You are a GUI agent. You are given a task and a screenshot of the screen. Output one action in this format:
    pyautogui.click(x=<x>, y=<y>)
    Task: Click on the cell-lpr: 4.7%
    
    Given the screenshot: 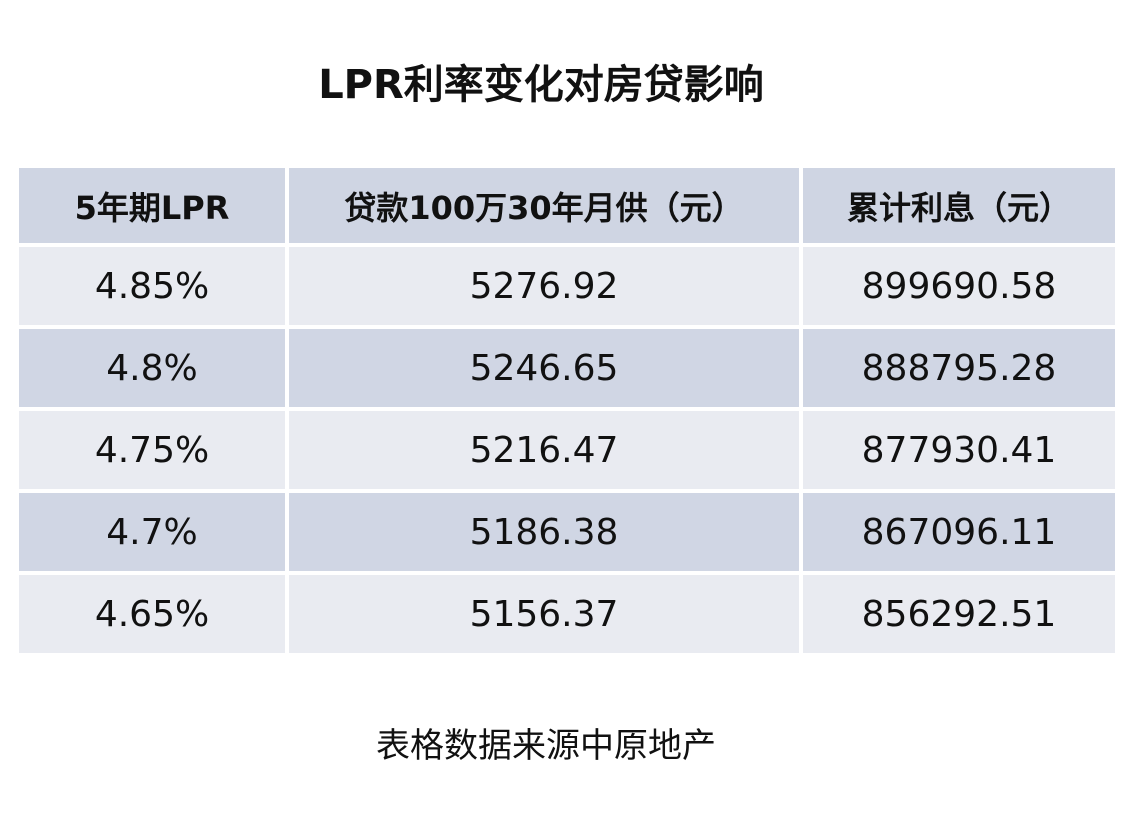 What is the action you would take?
    pyautogui.click(x=152, y=532)
    